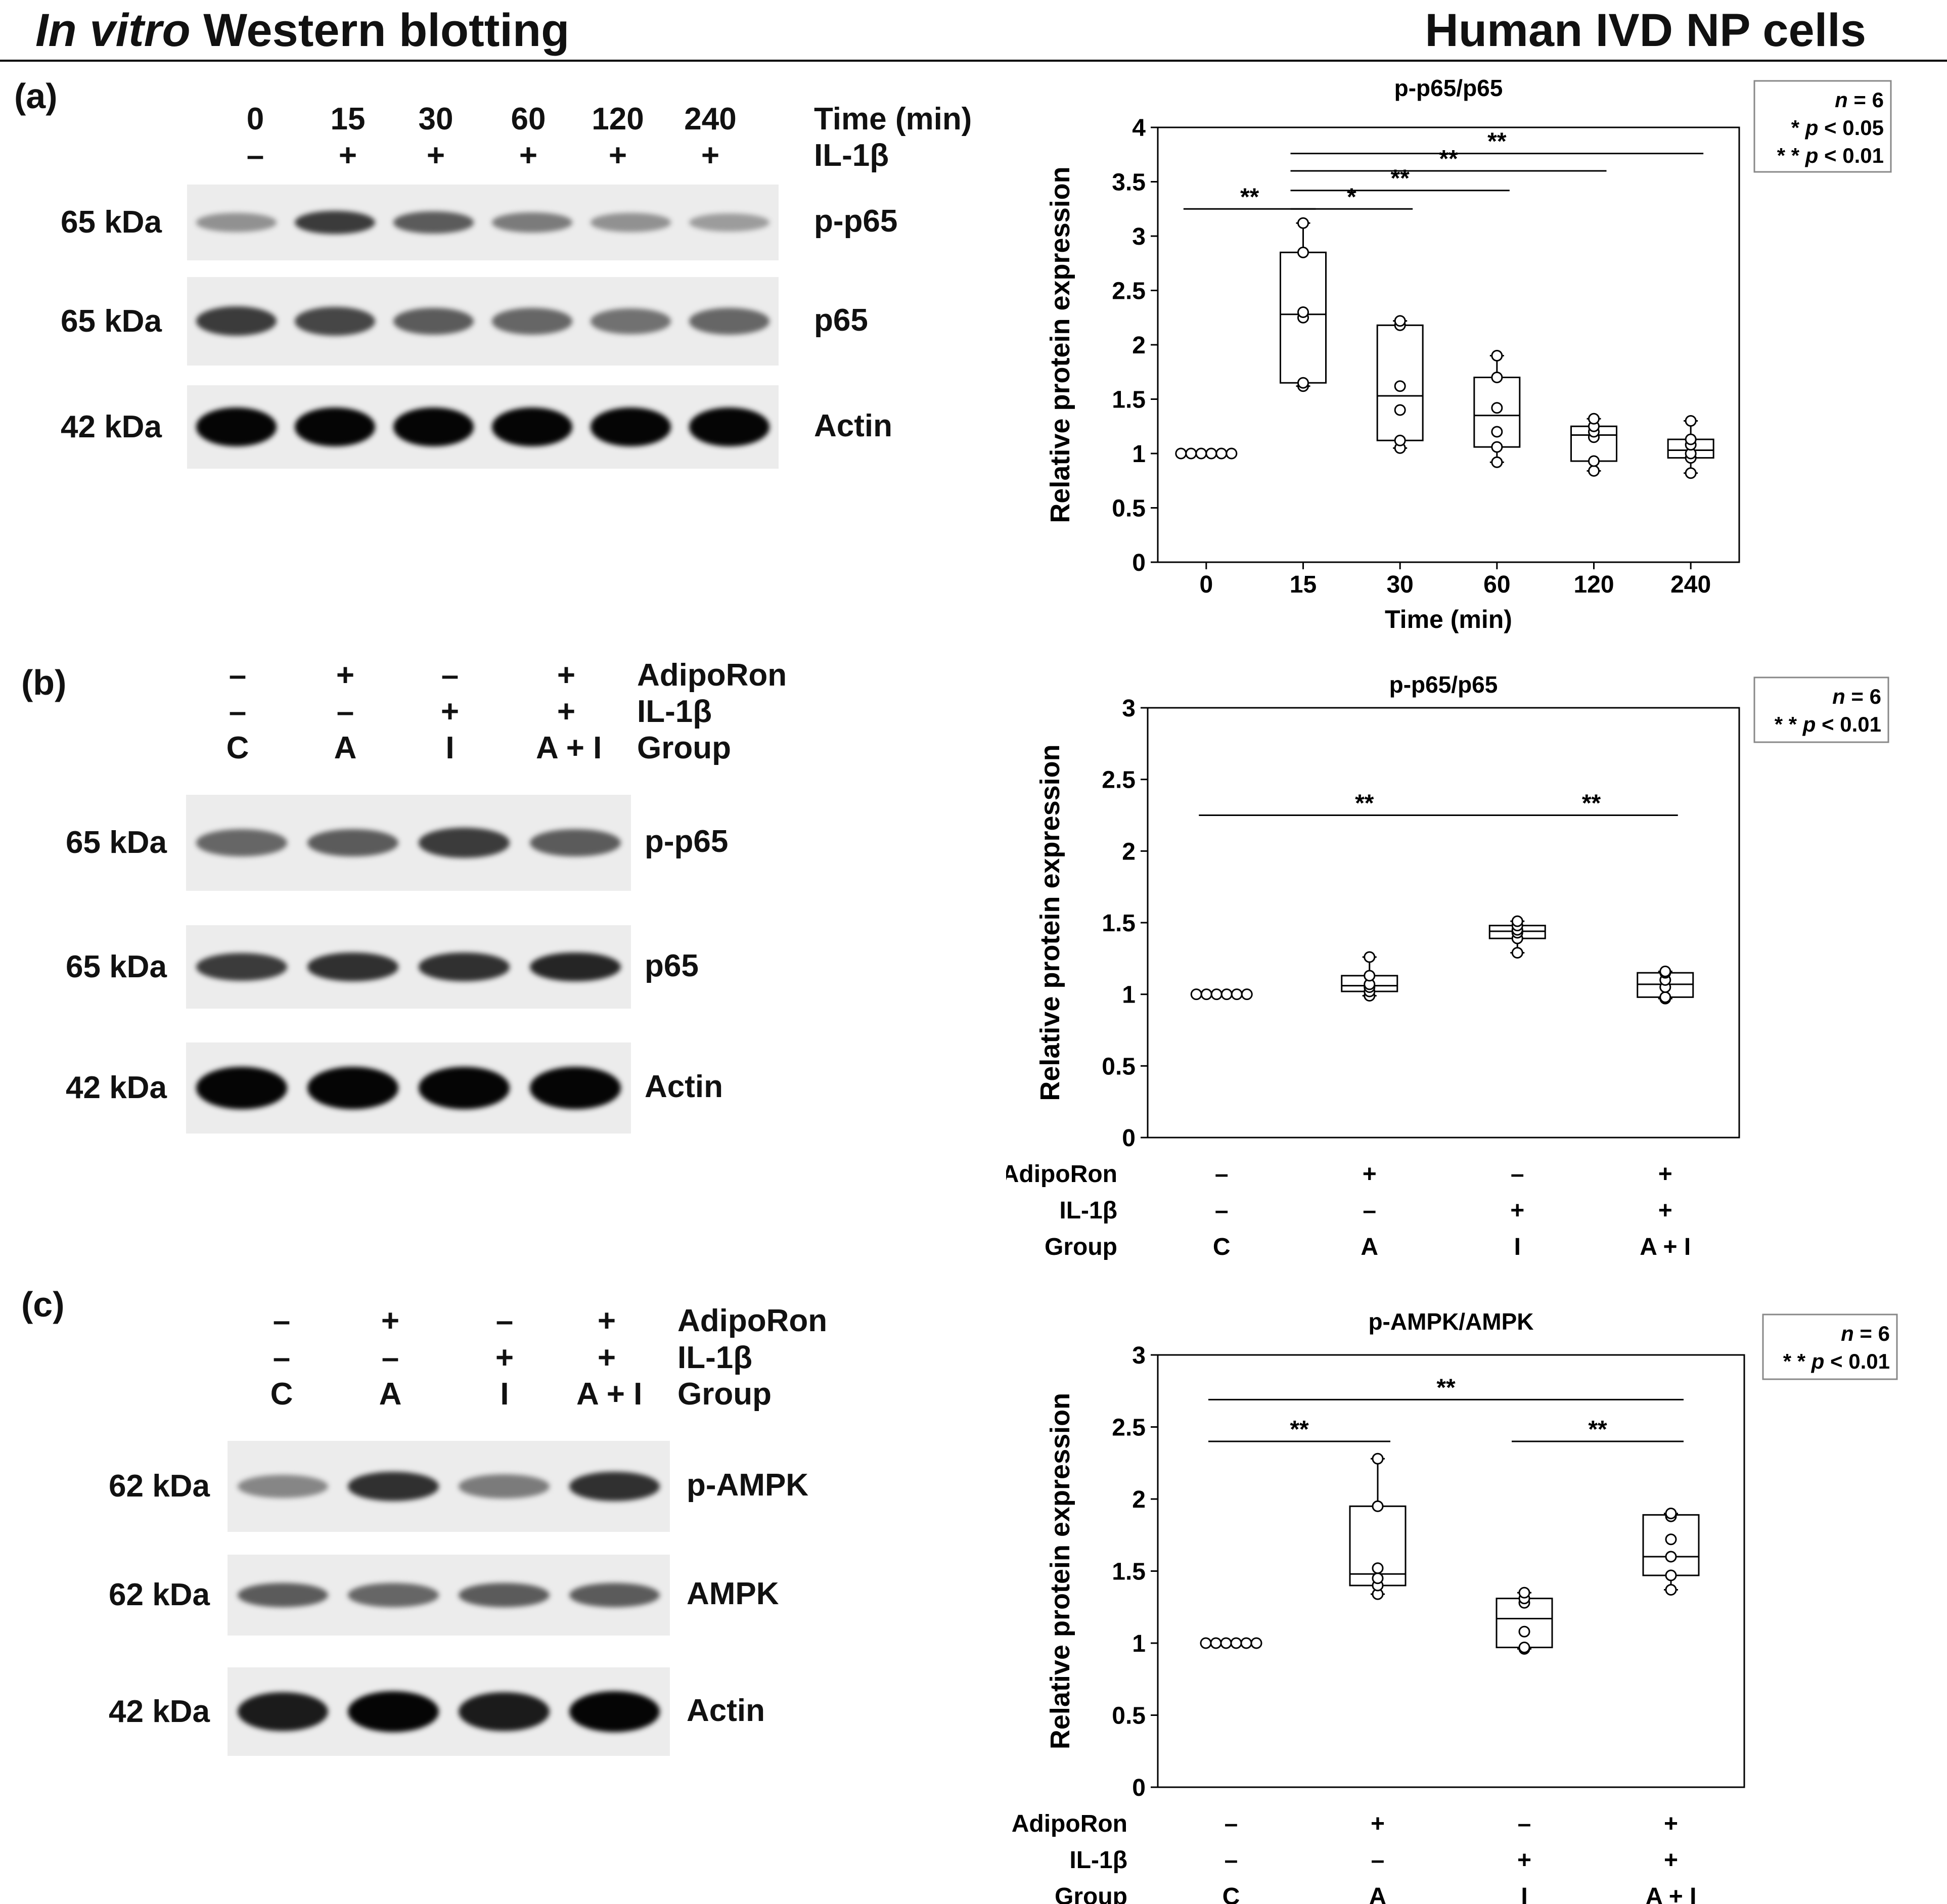  Describe the element at coordinates (408, 1088) in the screenshot. I see `blot-strip-actin` at that location.